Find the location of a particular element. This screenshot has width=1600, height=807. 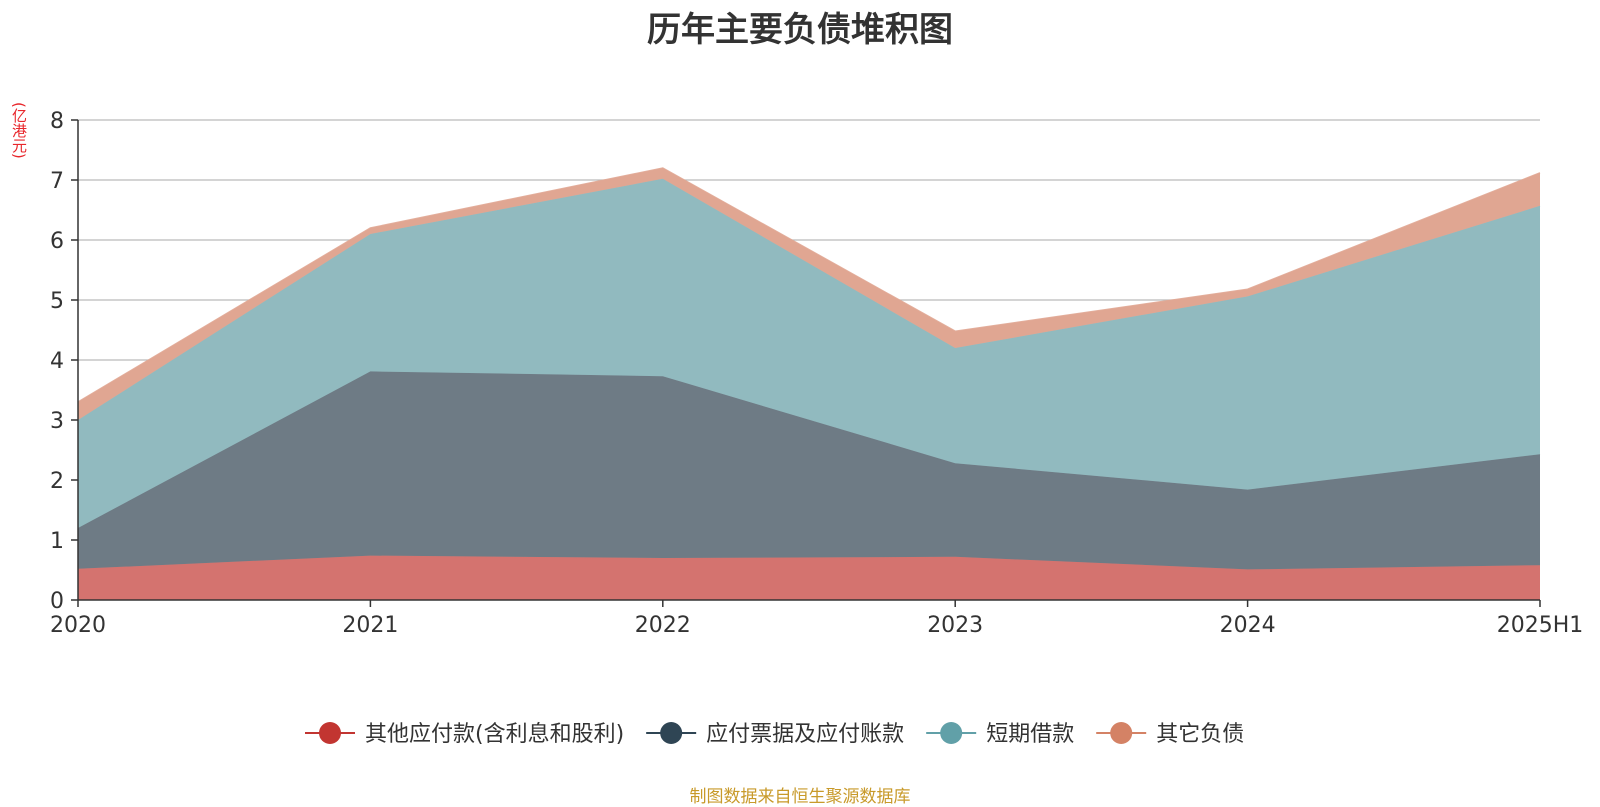

x-tick-label: 2020 is located at coordinates (78, 625).